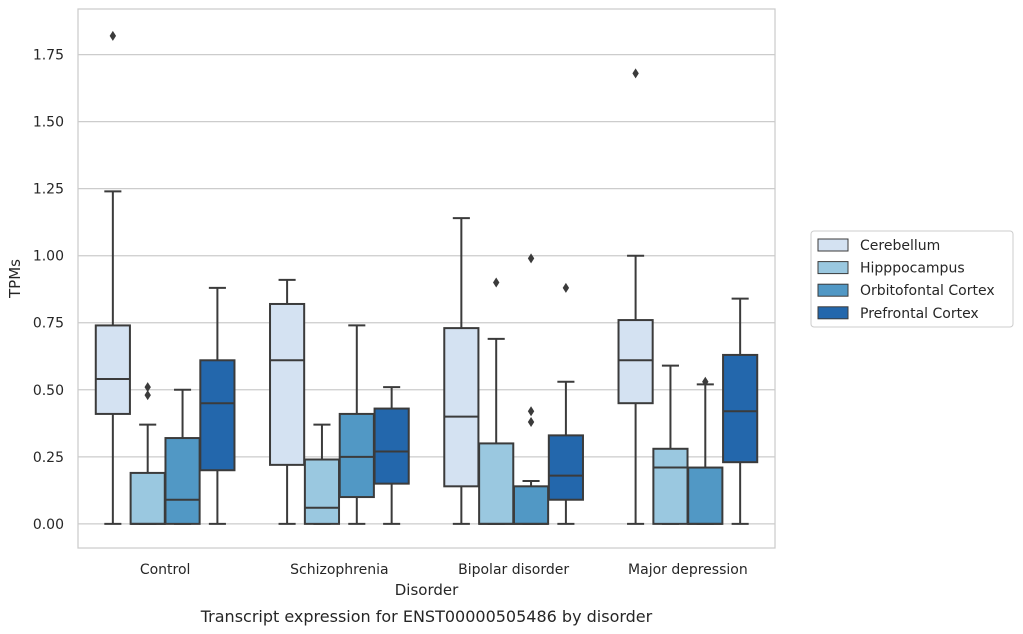 The image size is (1023, 634). What do you see at coordinates (48, 391) in the screenshot?
I see `y-tick-label: 0.50` at bounding box center [48, 391].